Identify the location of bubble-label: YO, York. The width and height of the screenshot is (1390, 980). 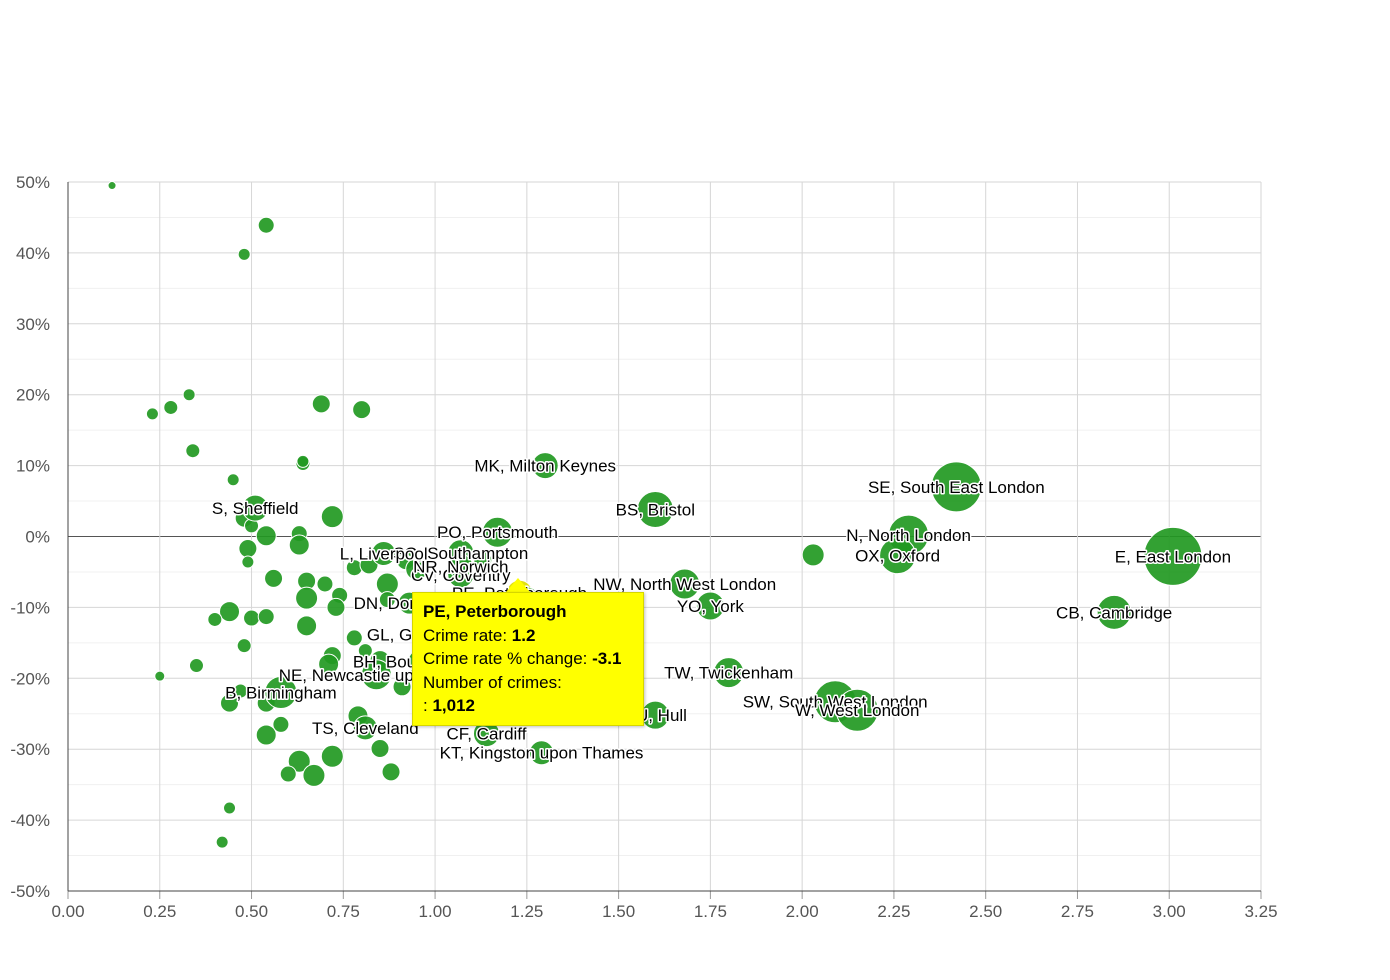
(711, 606).